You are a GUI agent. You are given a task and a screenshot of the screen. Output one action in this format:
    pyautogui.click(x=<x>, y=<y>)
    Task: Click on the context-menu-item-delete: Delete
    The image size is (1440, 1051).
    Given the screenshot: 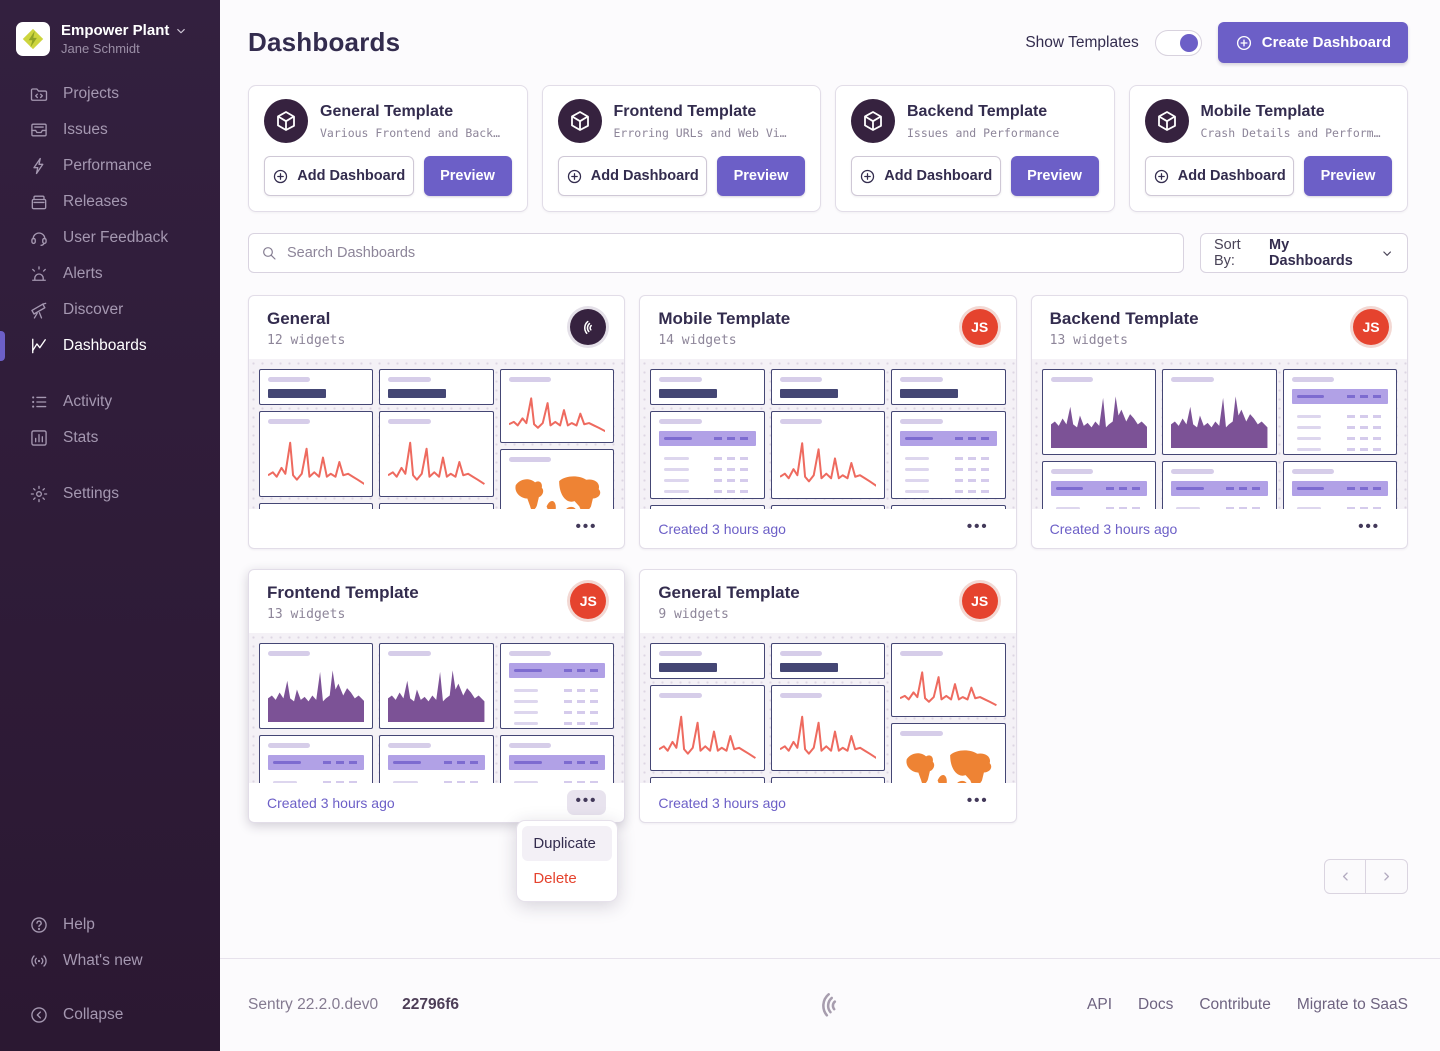 What is the action you would take?
    pyautogui.click(x=555, y=878)
    